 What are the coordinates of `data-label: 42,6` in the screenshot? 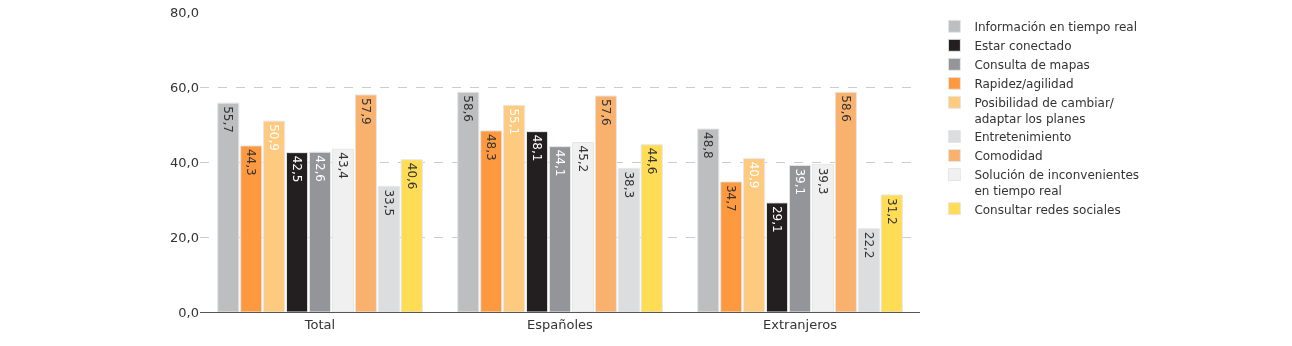 It's located at (320, 168).